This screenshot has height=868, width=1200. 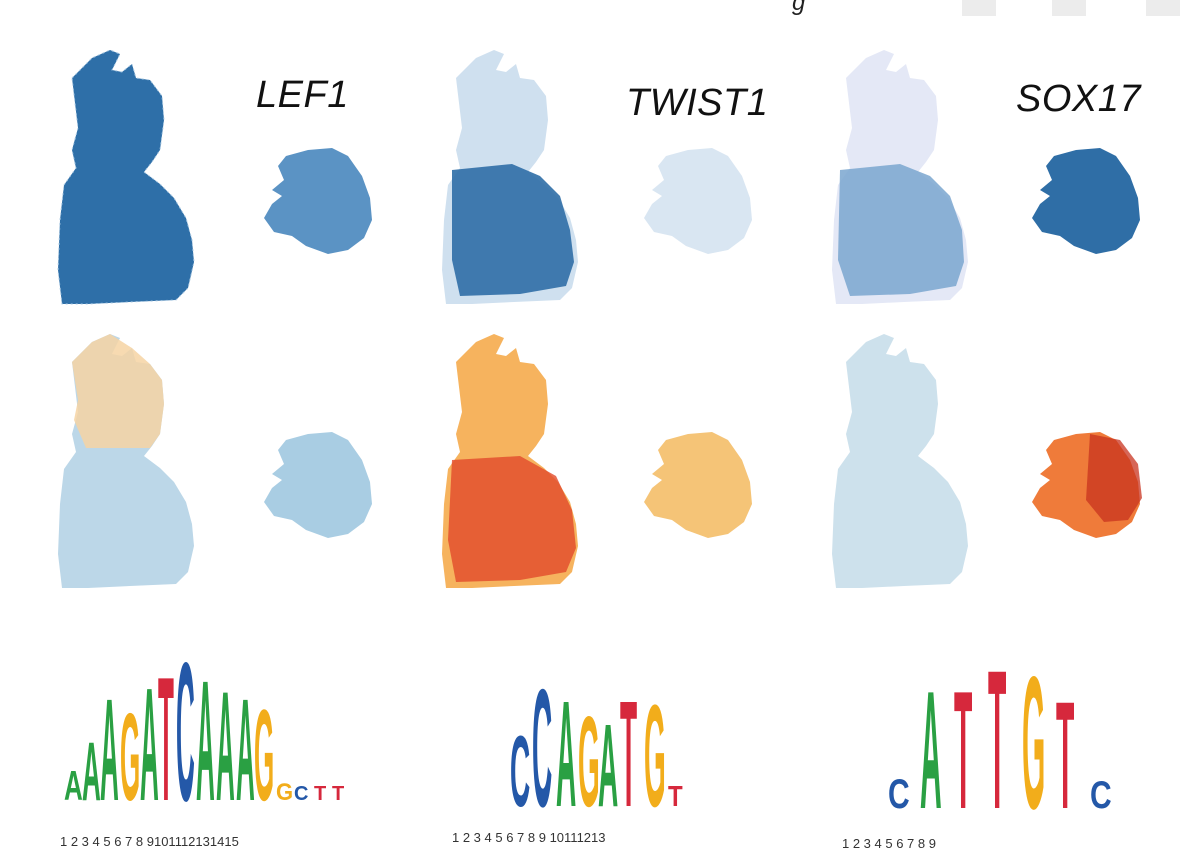 I want to click on sequence-logo-sox17: C A T T G T C, so click(x=1000, y=740).